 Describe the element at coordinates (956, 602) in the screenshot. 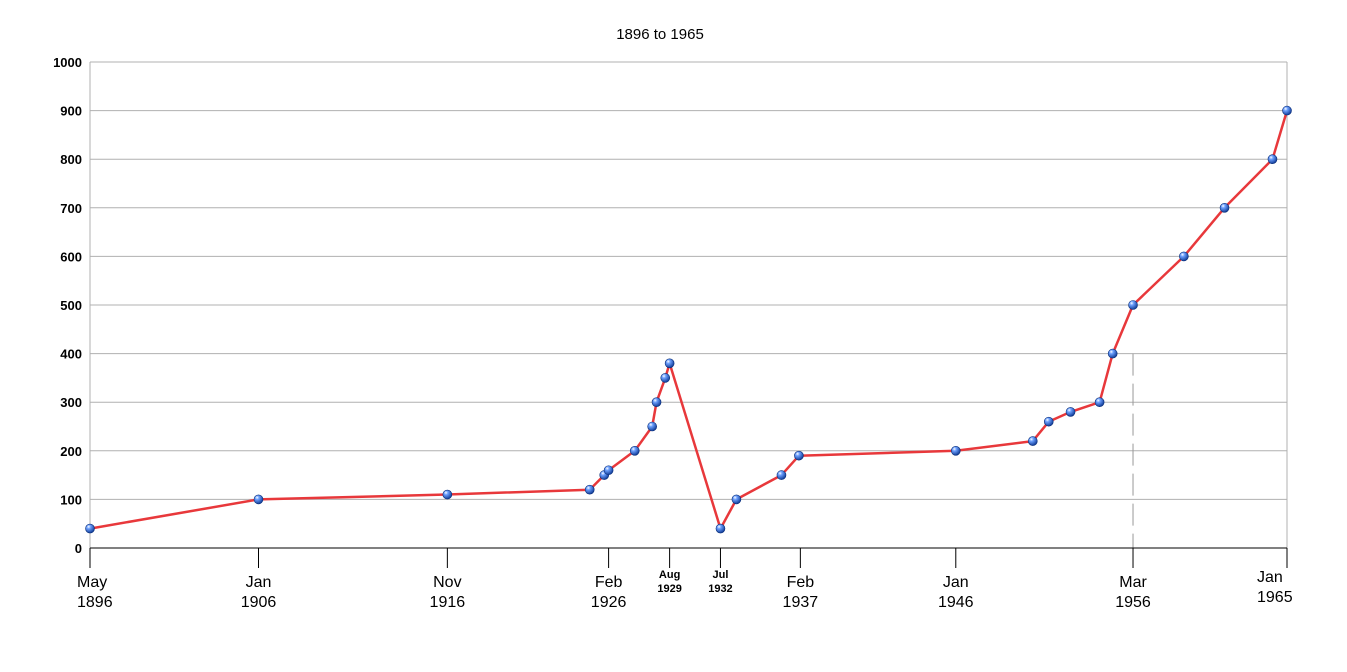

I see `x-tick-label-year: 1946` at that location.